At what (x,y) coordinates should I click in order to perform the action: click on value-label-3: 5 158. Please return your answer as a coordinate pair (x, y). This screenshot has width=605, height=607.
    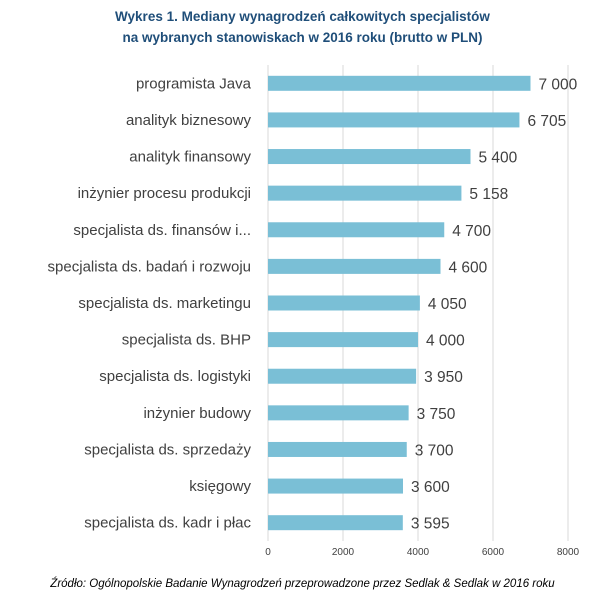
    Looking at the image, I should click on (488, 194).